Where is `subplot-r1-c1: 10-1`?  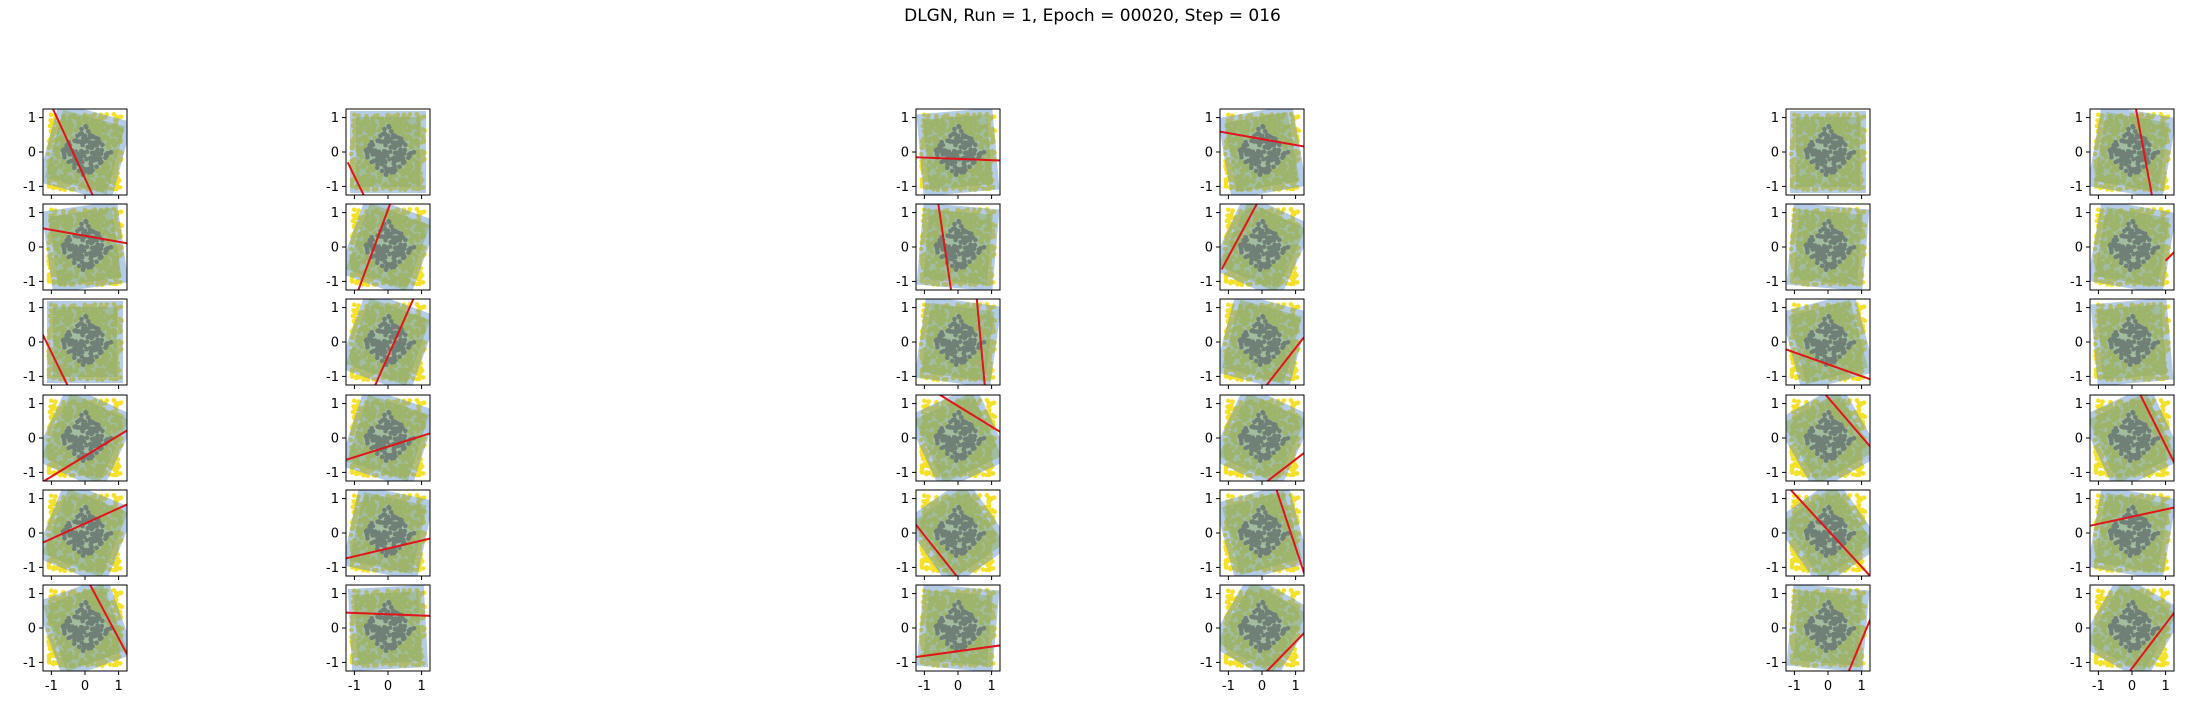 subplot-r1-c1: 10-1 is located at coordinates (378, 248).